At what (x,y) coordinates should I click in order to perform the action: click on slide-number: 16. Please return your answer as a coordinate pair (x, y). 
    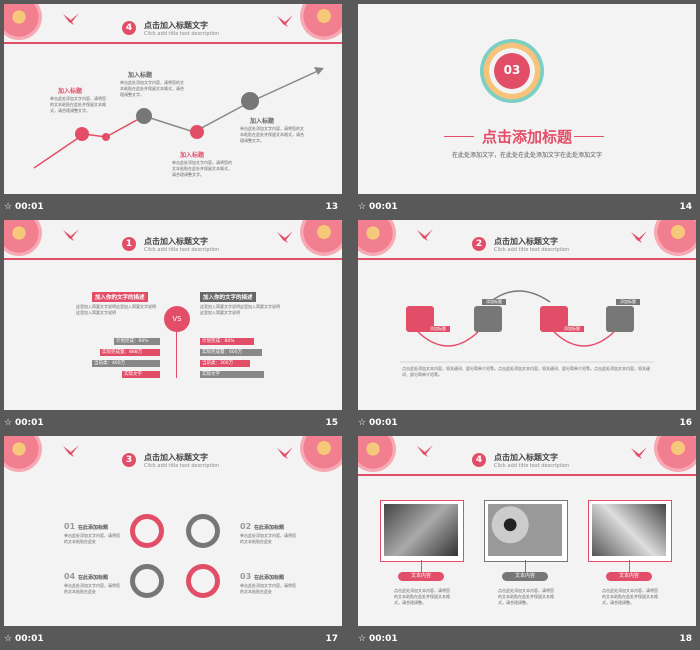
    Looking at the image, I should click on (685, 423).